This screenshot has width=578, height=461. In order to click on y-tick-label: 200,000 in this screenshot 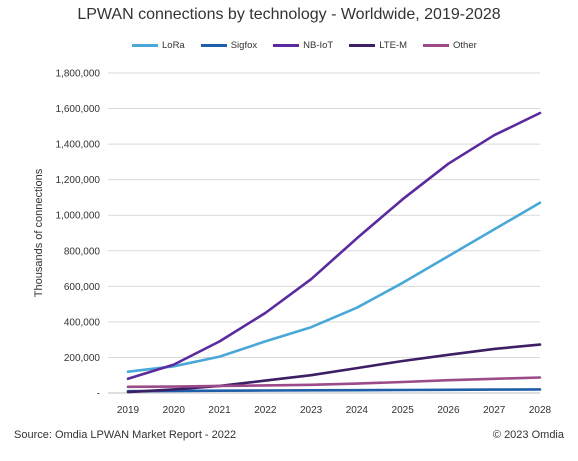, I will do `click(82, 358)`.